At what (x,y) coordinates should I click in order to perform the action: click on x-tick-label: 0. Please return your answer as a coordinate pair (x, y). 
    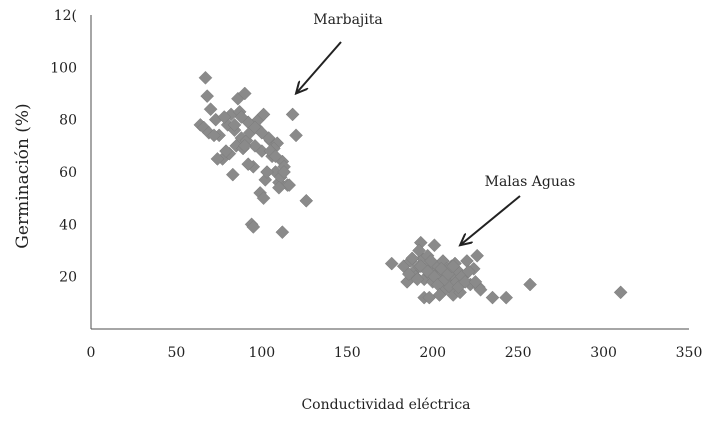
    Looking at the image, I should click on (91, 353).